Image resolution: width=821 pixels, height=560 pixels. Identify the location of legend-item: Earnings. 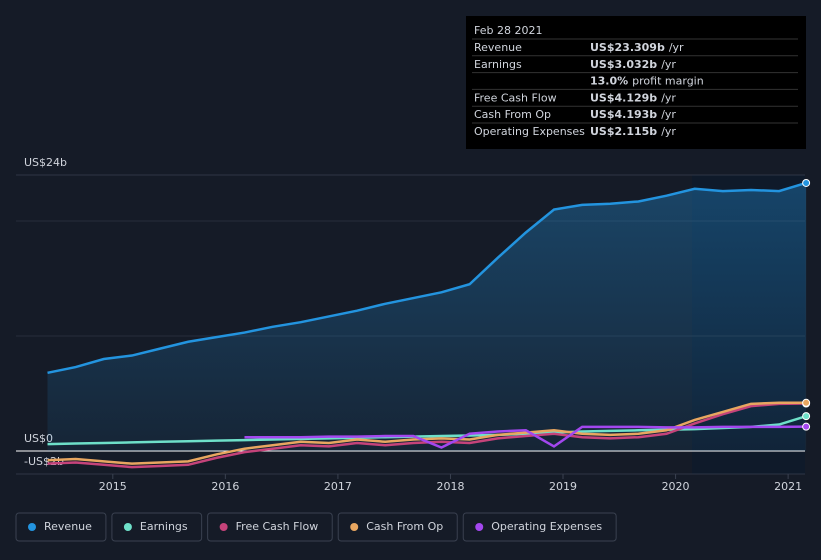
(157, 527).